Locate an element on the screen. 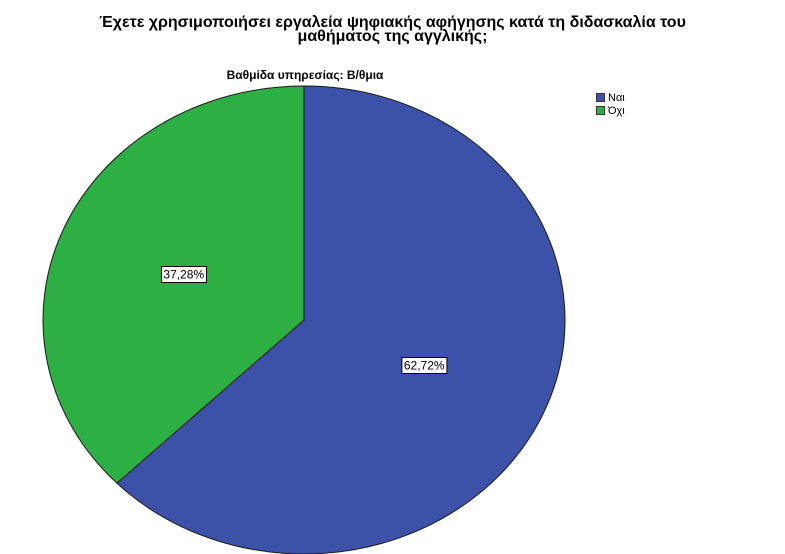 The width and height of the screenshot is (785, 554). chart-title-line-2: μαθήματος της αγγλικής; is located at coordinates (392, 36).